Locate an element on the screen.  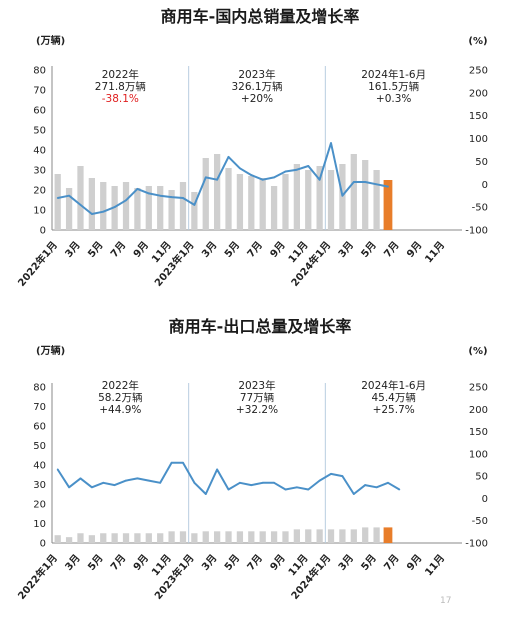
right-tick-label: -50 is located at coordinates (480, 208).